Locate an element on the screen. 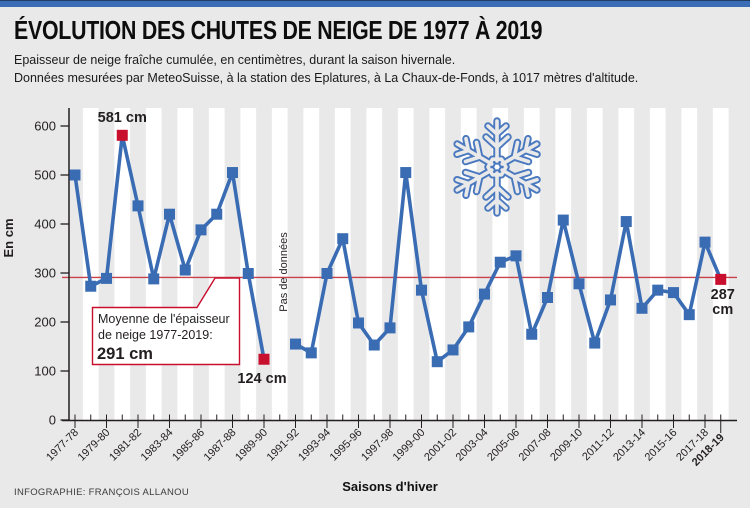  svg-text: 1993-94 is located at coordinates (314, 445).